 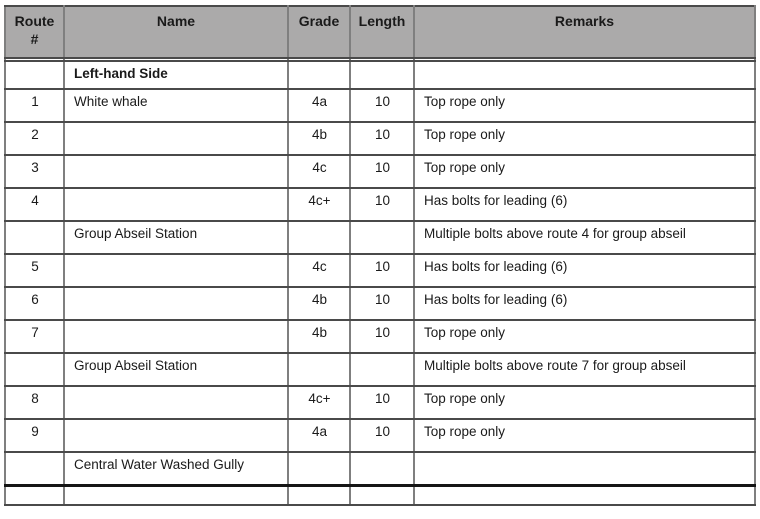 I want to click on table-row: 8 4c+ 10 Top rope only, so click(x=380, y=402).